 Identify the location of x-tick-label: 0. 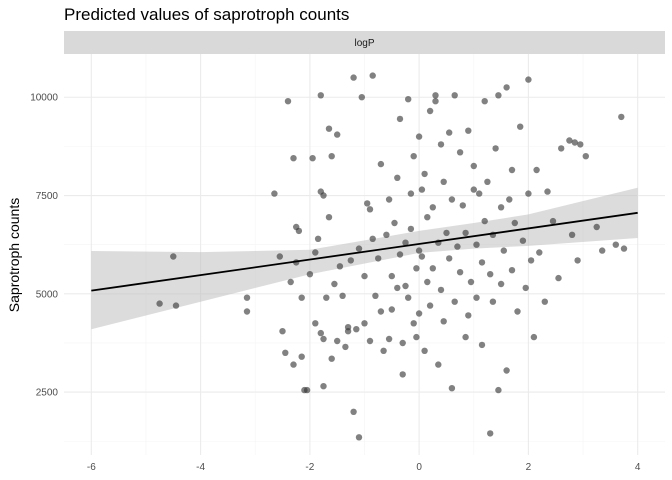
(419, 467).